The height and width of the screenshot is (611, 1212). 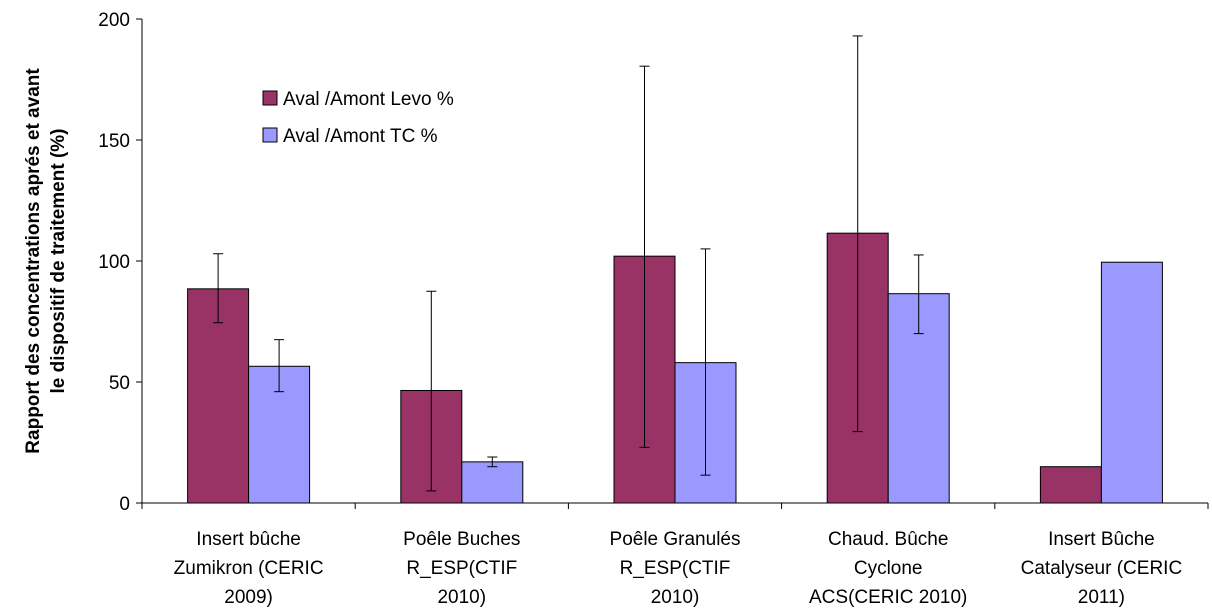 I want to click on legend-label: Aval /Amont Levo %, so click(x=368, y=99).